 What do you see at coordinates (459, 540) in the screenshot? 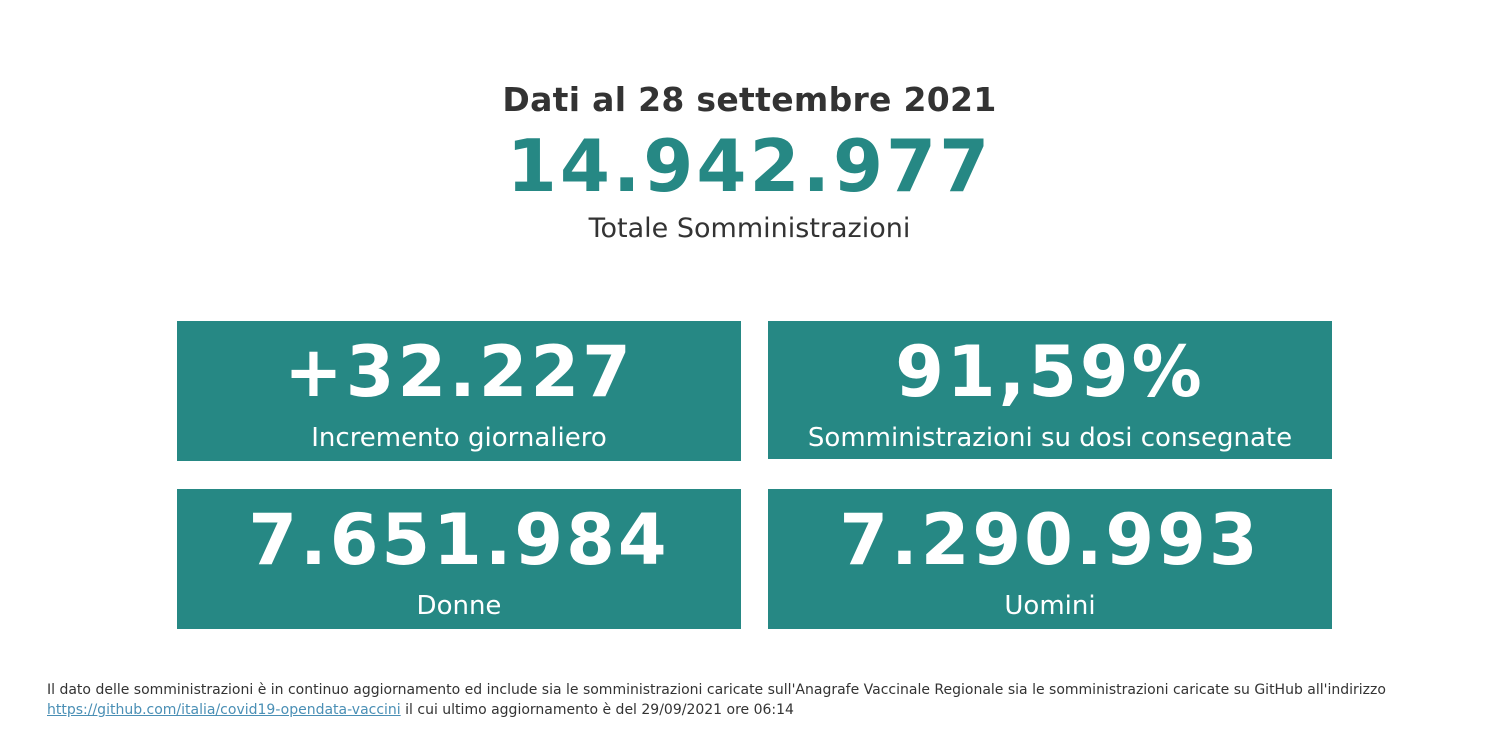
I see `women-value: 7.651.984` at bounding box center [459, 540].